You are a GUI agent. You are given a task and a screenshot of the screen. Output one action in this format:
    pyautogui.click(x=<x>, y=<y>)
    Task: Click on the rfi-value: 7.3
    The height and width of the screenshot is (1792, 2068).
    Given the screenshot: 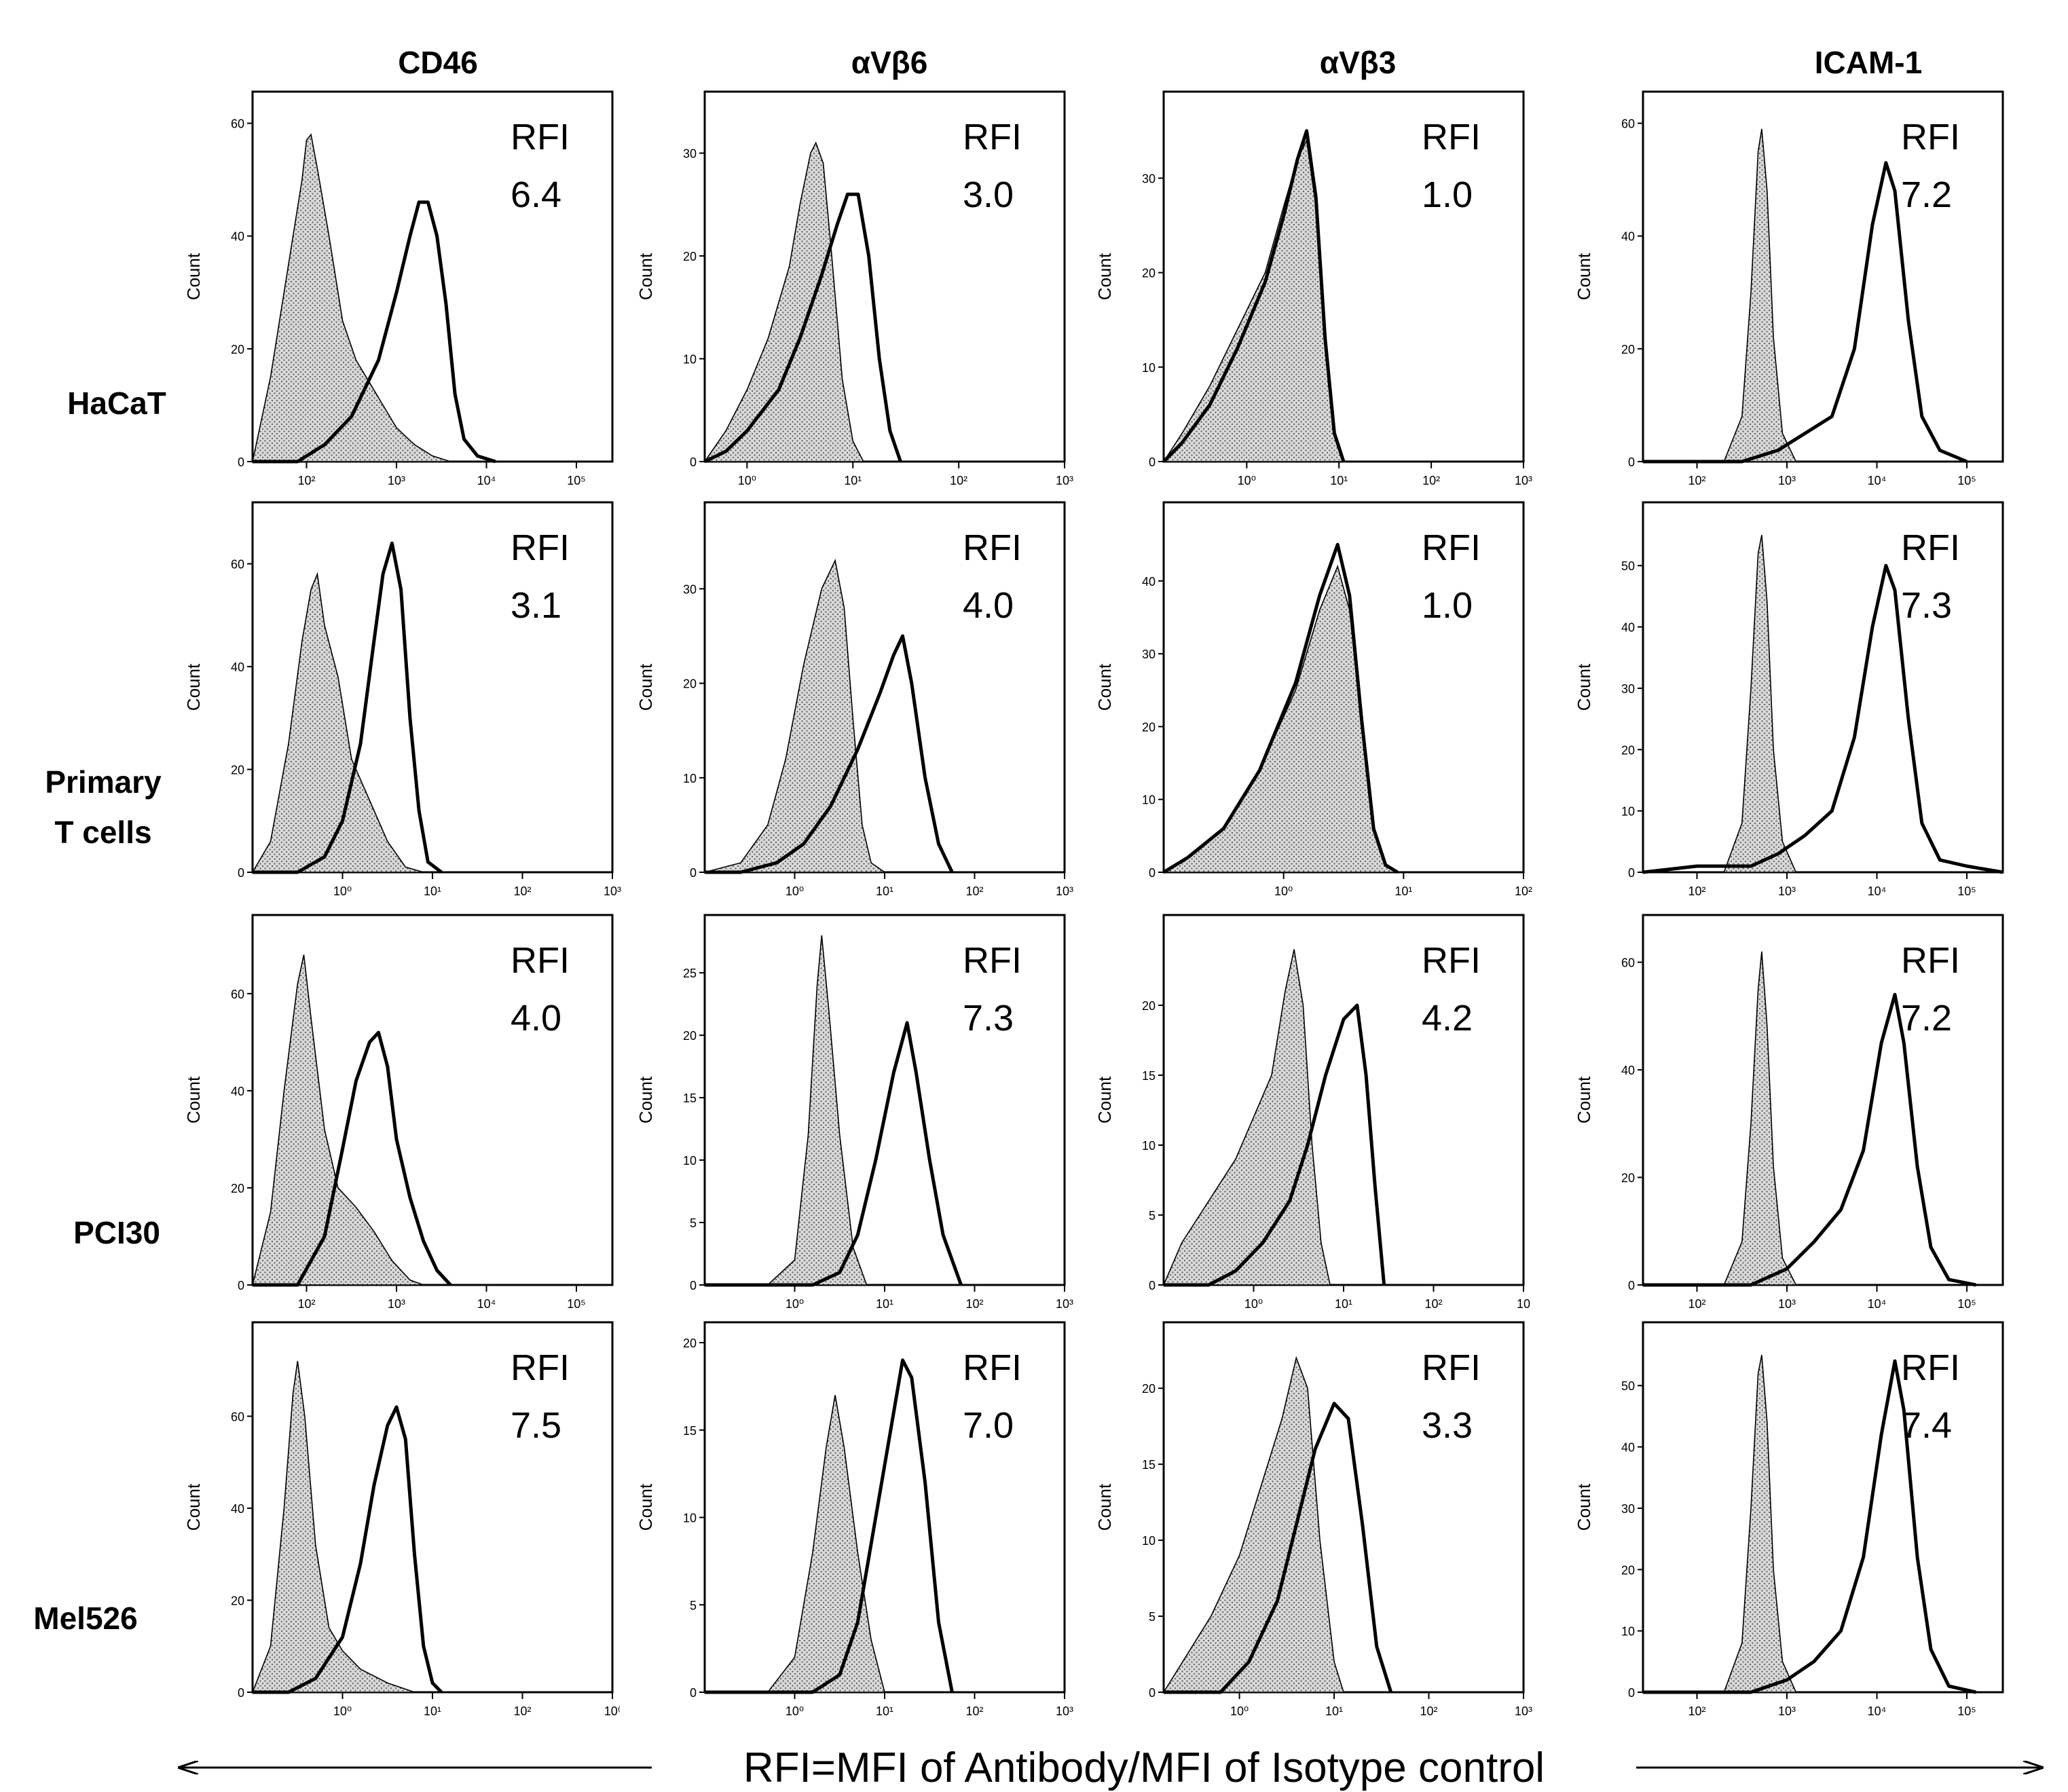 What is the action you would take?
    pyautogui.click(x=1927, y=606)
    